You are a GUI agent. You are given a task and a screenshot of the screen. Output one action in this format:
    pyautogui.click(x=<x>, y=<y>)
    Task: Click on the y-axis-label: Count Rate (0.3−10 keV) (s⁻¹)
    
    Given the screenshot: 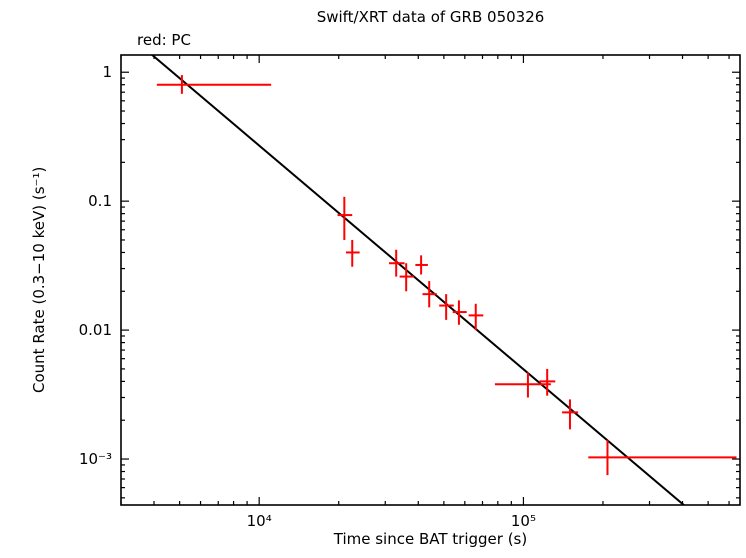 What is the action you would take?
    pyautogui.click(x=39, y=280)
    